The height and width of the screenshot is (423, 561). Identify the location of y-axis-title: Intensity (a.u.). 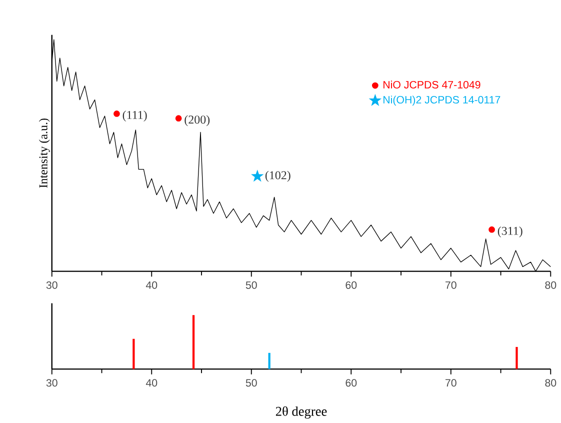
(44, 153).